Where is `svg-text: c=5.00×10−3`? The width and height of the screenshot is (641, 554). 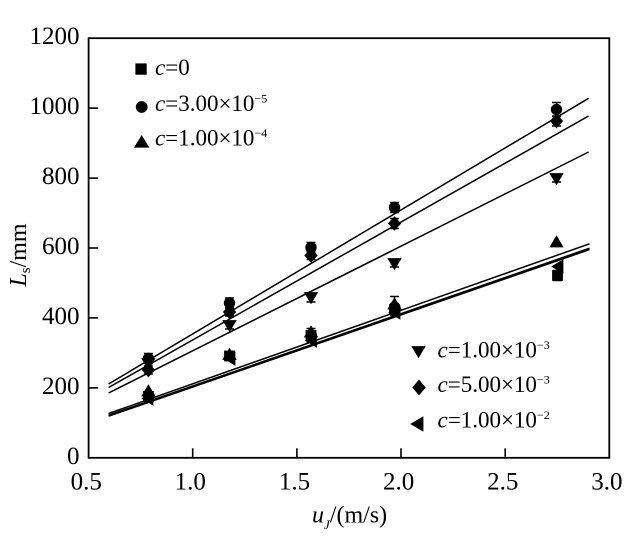
svg-text: c=5.00×10−3 is located at coordinates (494, 384).